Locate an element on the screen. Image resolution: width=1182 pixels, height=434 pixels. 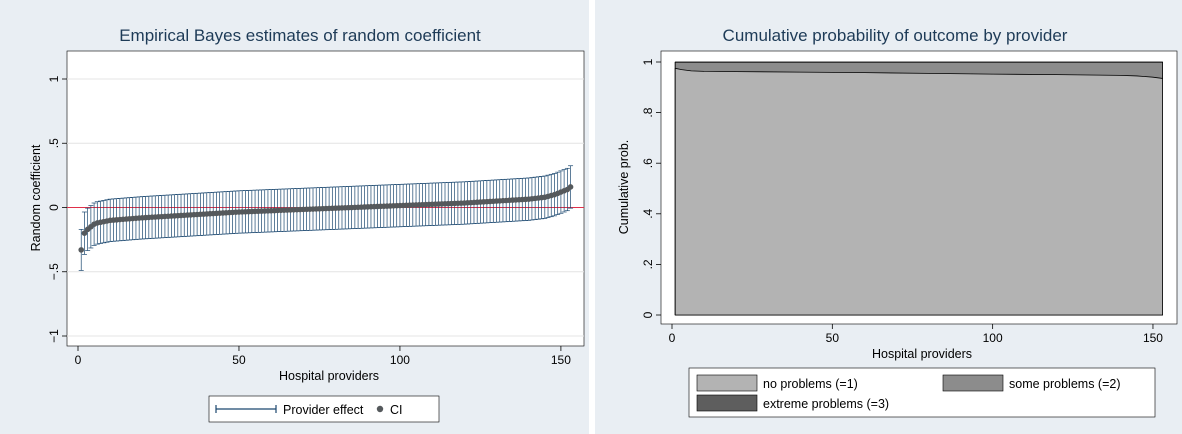
estimate-points is located at coordinates (326, 218).